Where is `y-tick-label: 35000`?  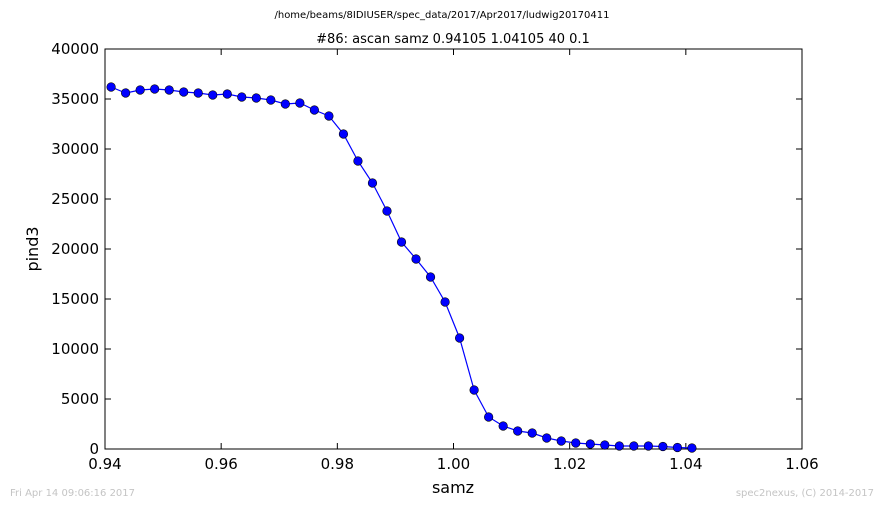
y-tick-label: 35000 is located at coordinates (75, 99).